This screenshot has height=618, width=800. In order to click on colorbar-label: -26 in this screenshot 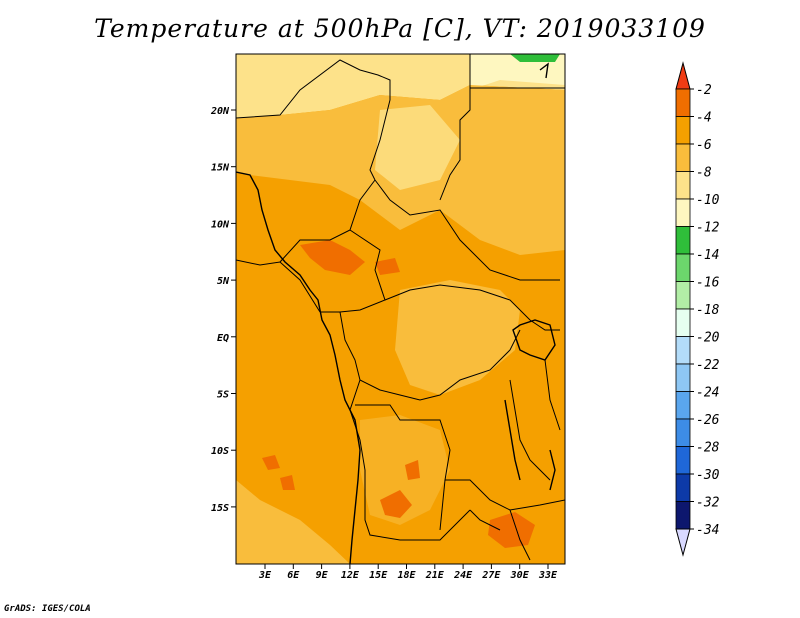, I will do `click(708, 420)`.